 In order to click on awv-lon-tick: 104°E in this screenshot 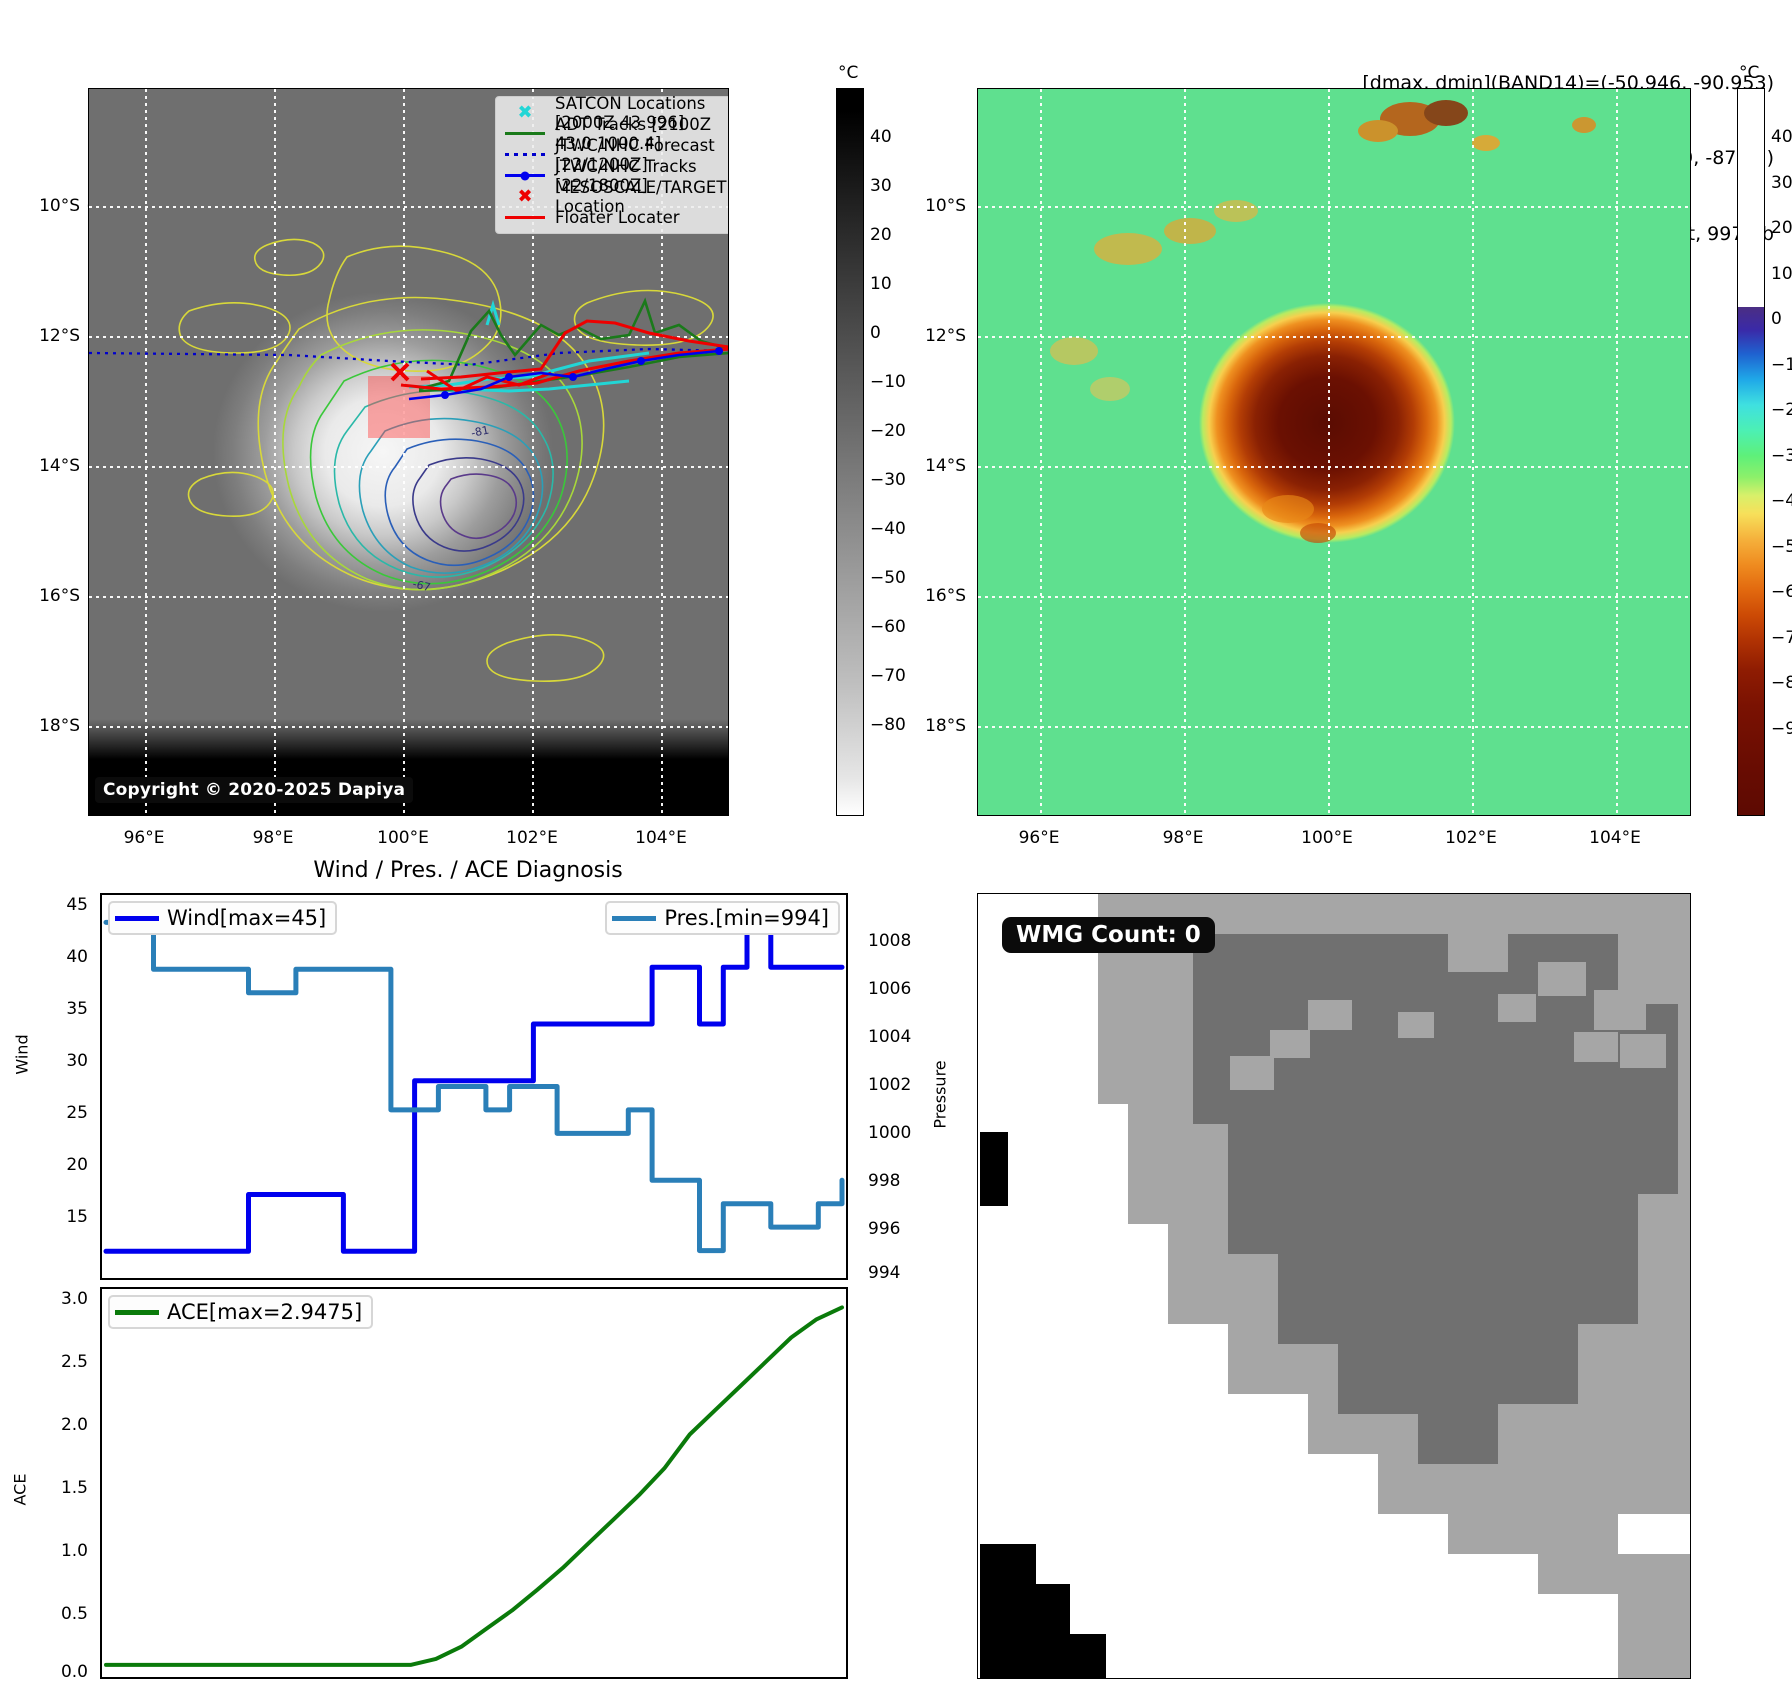, I will do `click(1615, 838)`.